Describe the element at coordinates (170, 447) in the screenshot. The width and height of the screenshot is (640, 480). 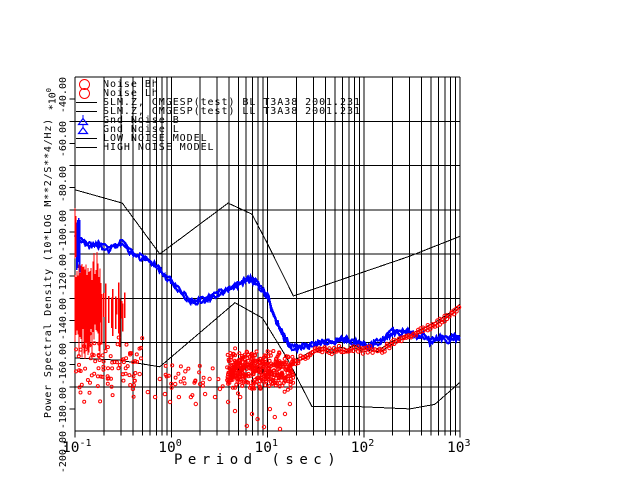
I see `x-tick-label: 100` at that location.